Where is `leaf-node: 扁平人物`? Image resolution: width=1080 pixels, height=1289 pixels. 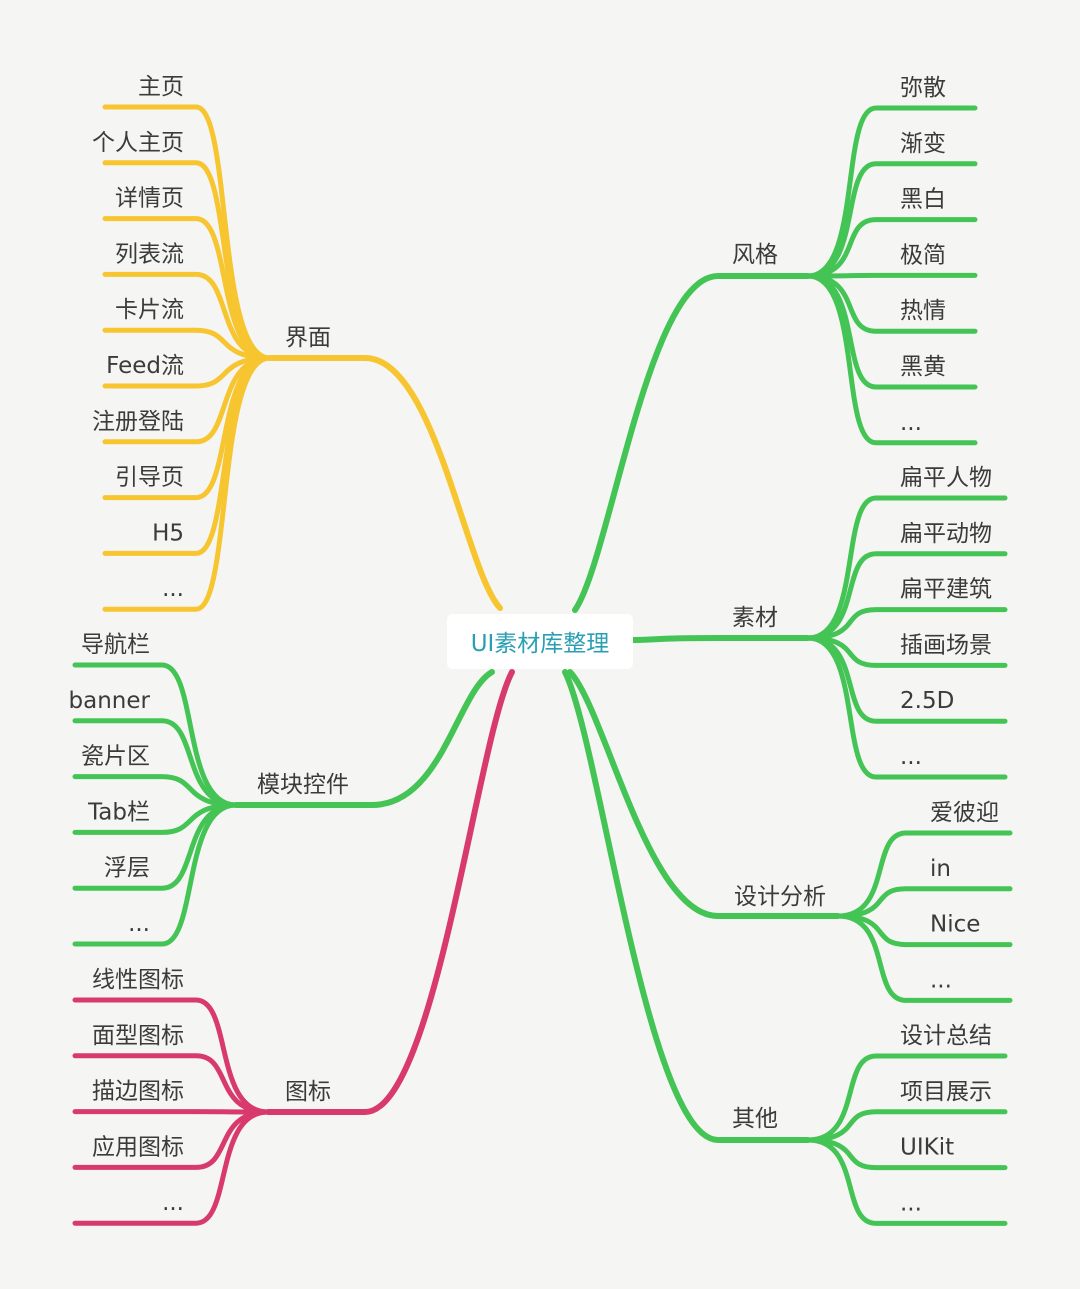 leaf-node: 扁平人物 is located at coordinates (946, 478).